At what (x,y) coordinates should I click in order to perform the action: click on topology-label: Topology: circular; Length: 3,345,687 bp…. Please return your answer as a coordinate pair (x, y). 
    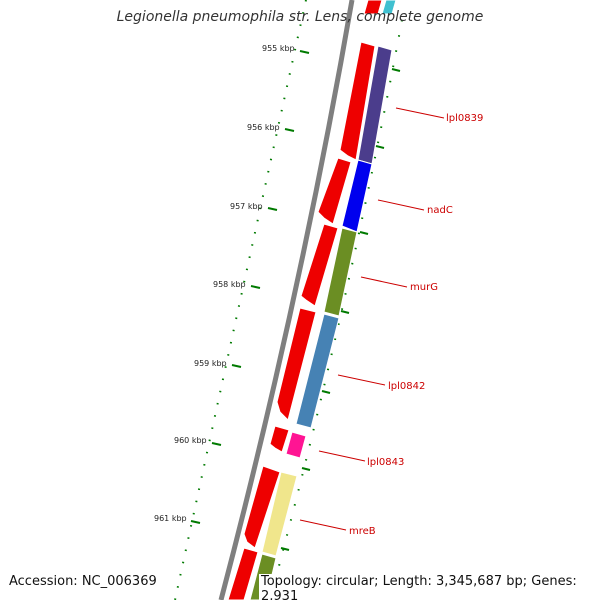
    Looking at the image, I should click on (429, 587).